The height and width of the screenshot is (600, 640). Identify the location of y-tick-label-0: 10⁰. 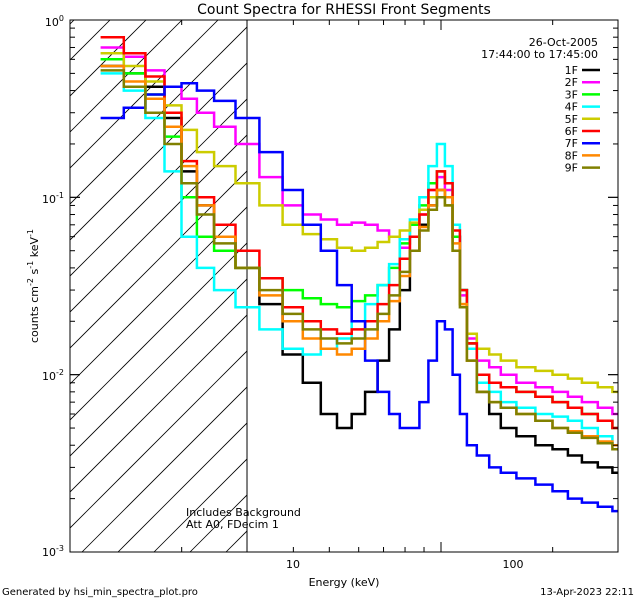
(54, 21).